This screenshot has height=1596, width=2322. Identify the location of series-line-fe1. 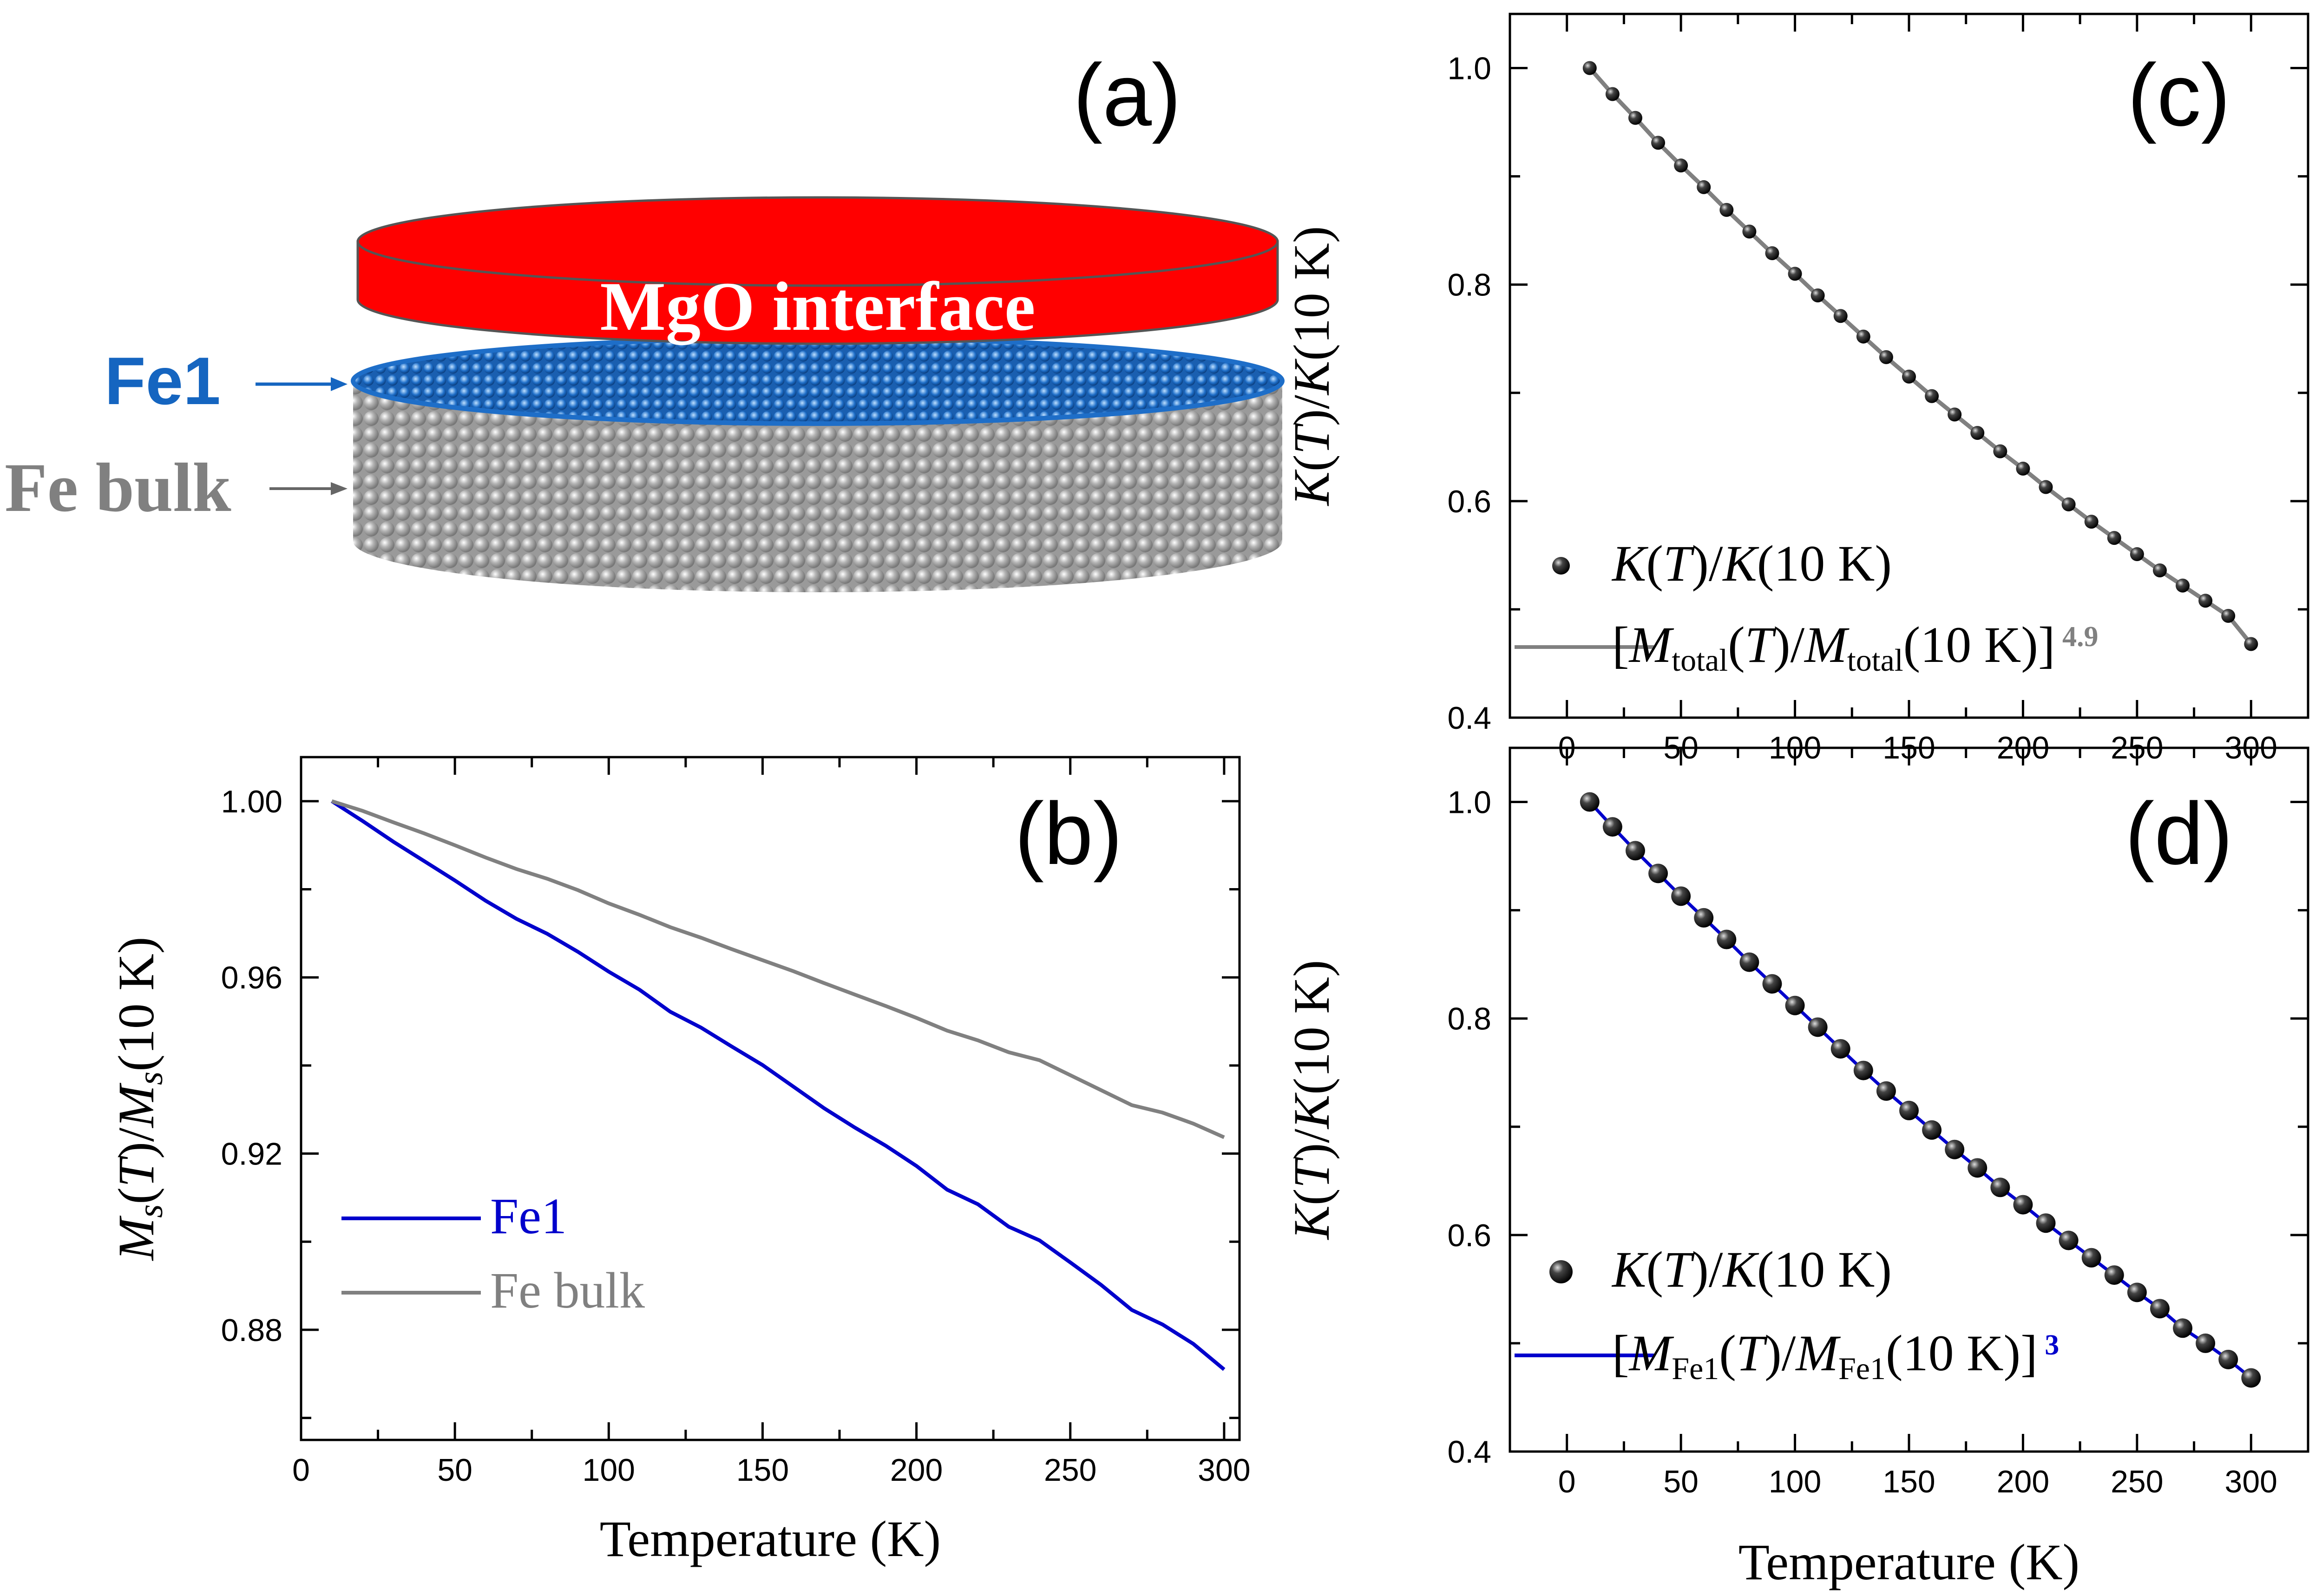
(778, 1085).